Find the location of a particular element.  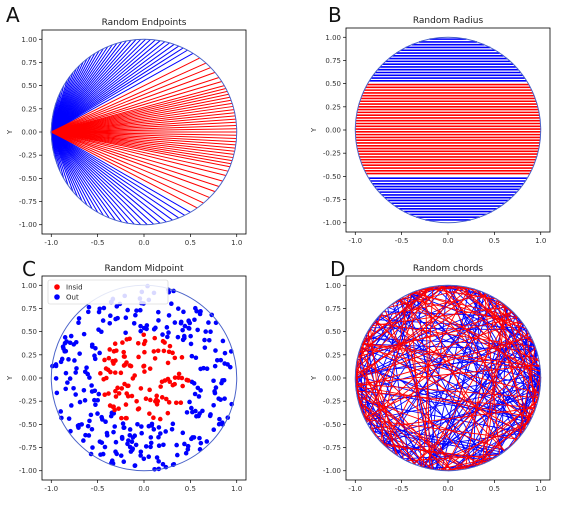

x-tick-label: -1.0 is located at coordinates (51, 489).